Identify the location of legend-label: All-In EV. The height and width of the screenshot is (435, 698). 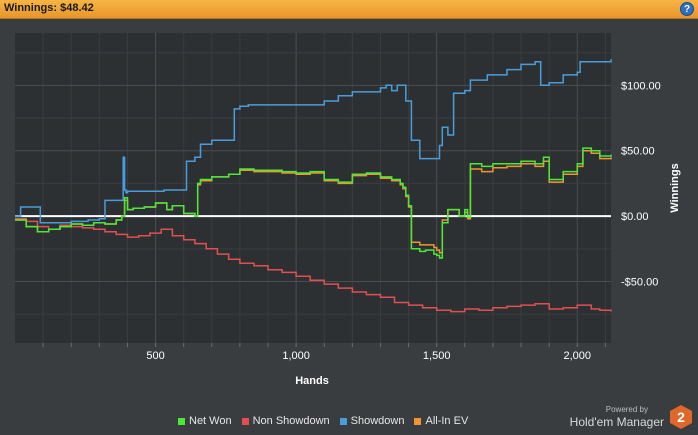
(447, 421).